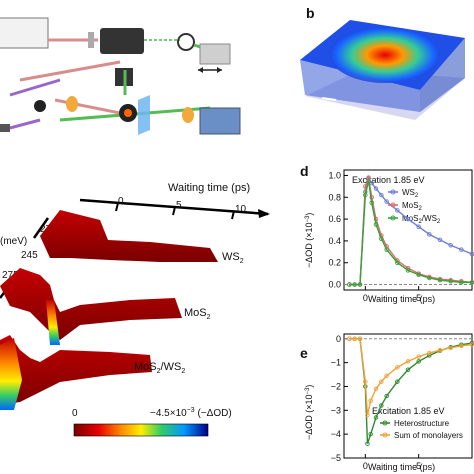  What do you see at coordinates (334, 219) in the screenshot?
I see `y-tick-label: 0.6` at bounding box center [334, 219].